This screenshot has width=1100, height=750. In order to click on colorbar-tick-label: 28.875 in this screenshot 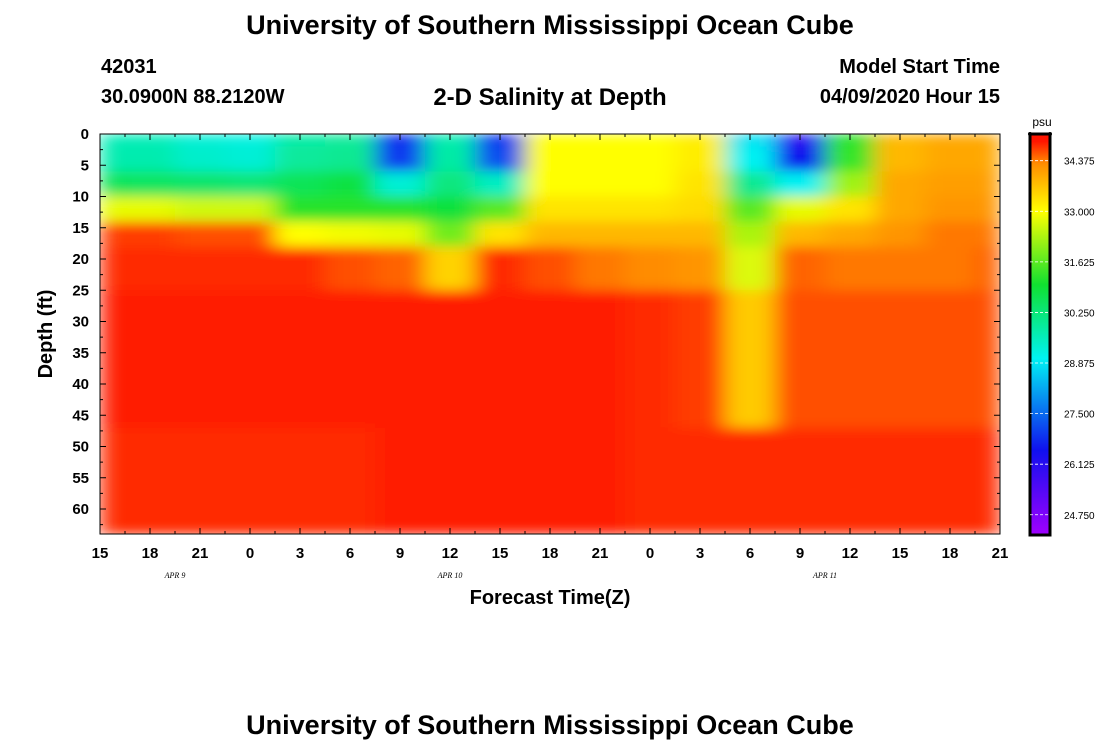, I will do `click(1079, 364)`.